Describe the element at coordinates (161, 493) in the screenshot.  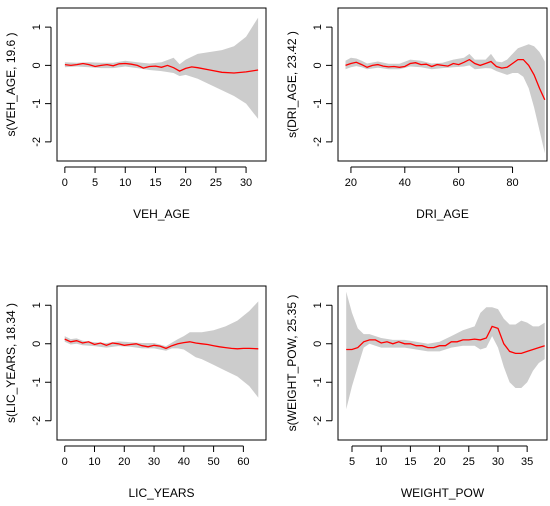
I see `x-axis-title: LIC_YEARS` at that location.